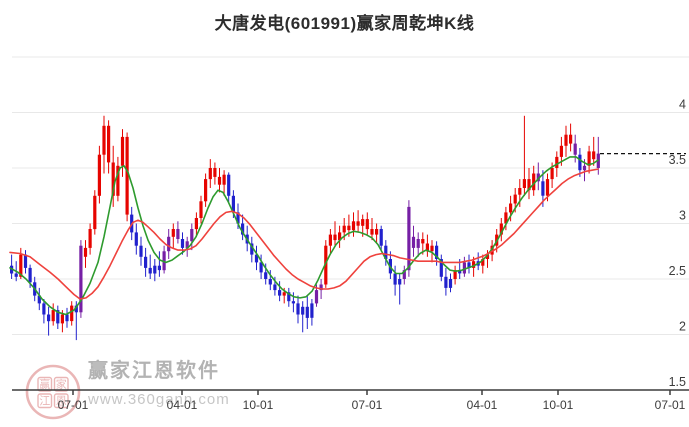  What do you see at coordinates (677, 382) in the screenshot?
I see `y-axis-label: 1.5` at bounding box center [677, 382].